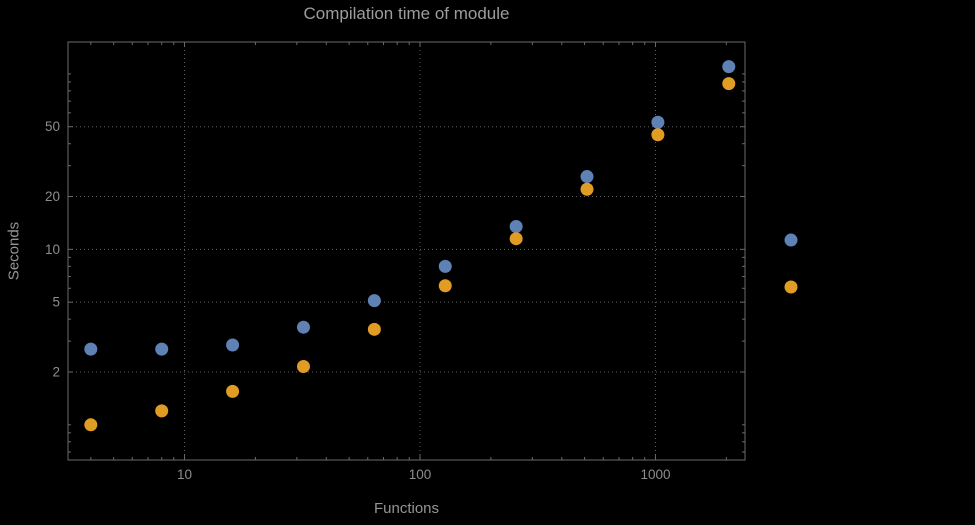  I want to click on y-axis-label-text: Seconds, so click(14, 251).